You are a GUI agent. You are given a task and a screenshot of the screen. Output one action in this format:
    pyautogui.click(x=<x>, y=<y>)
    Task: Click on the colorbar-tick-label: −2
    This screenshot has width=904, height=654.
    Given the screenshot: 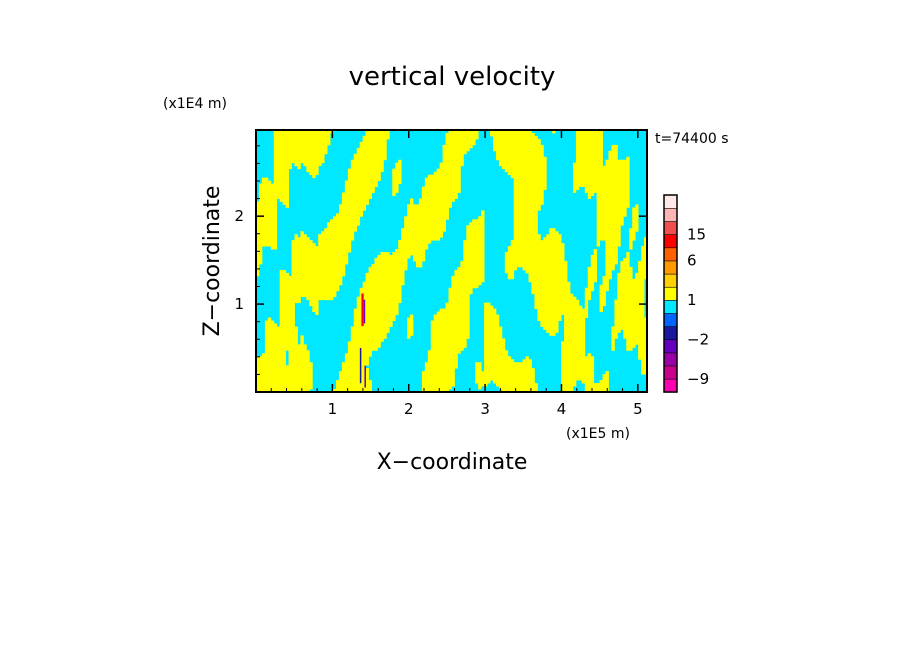 What is the action you would take?
    pyautogui.click(x=698, y=339)
    